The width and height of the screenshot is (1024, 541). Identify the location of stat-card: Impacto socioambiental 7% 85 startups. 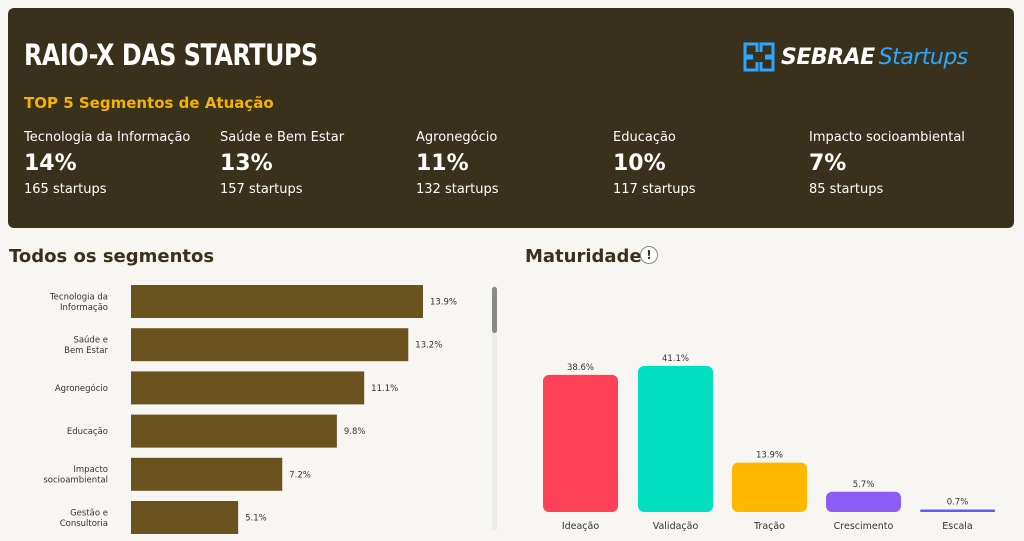
(904, 163).